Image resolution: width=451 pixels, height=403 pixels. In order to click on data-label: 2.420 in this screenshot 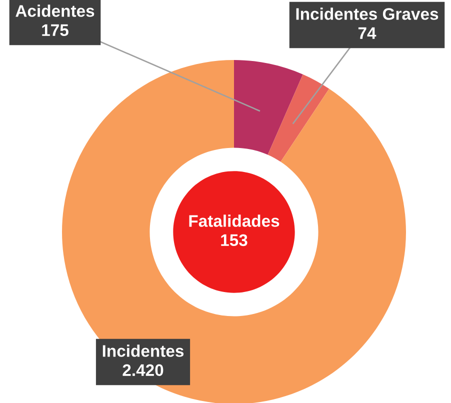, I will do `click(143, 370)`.